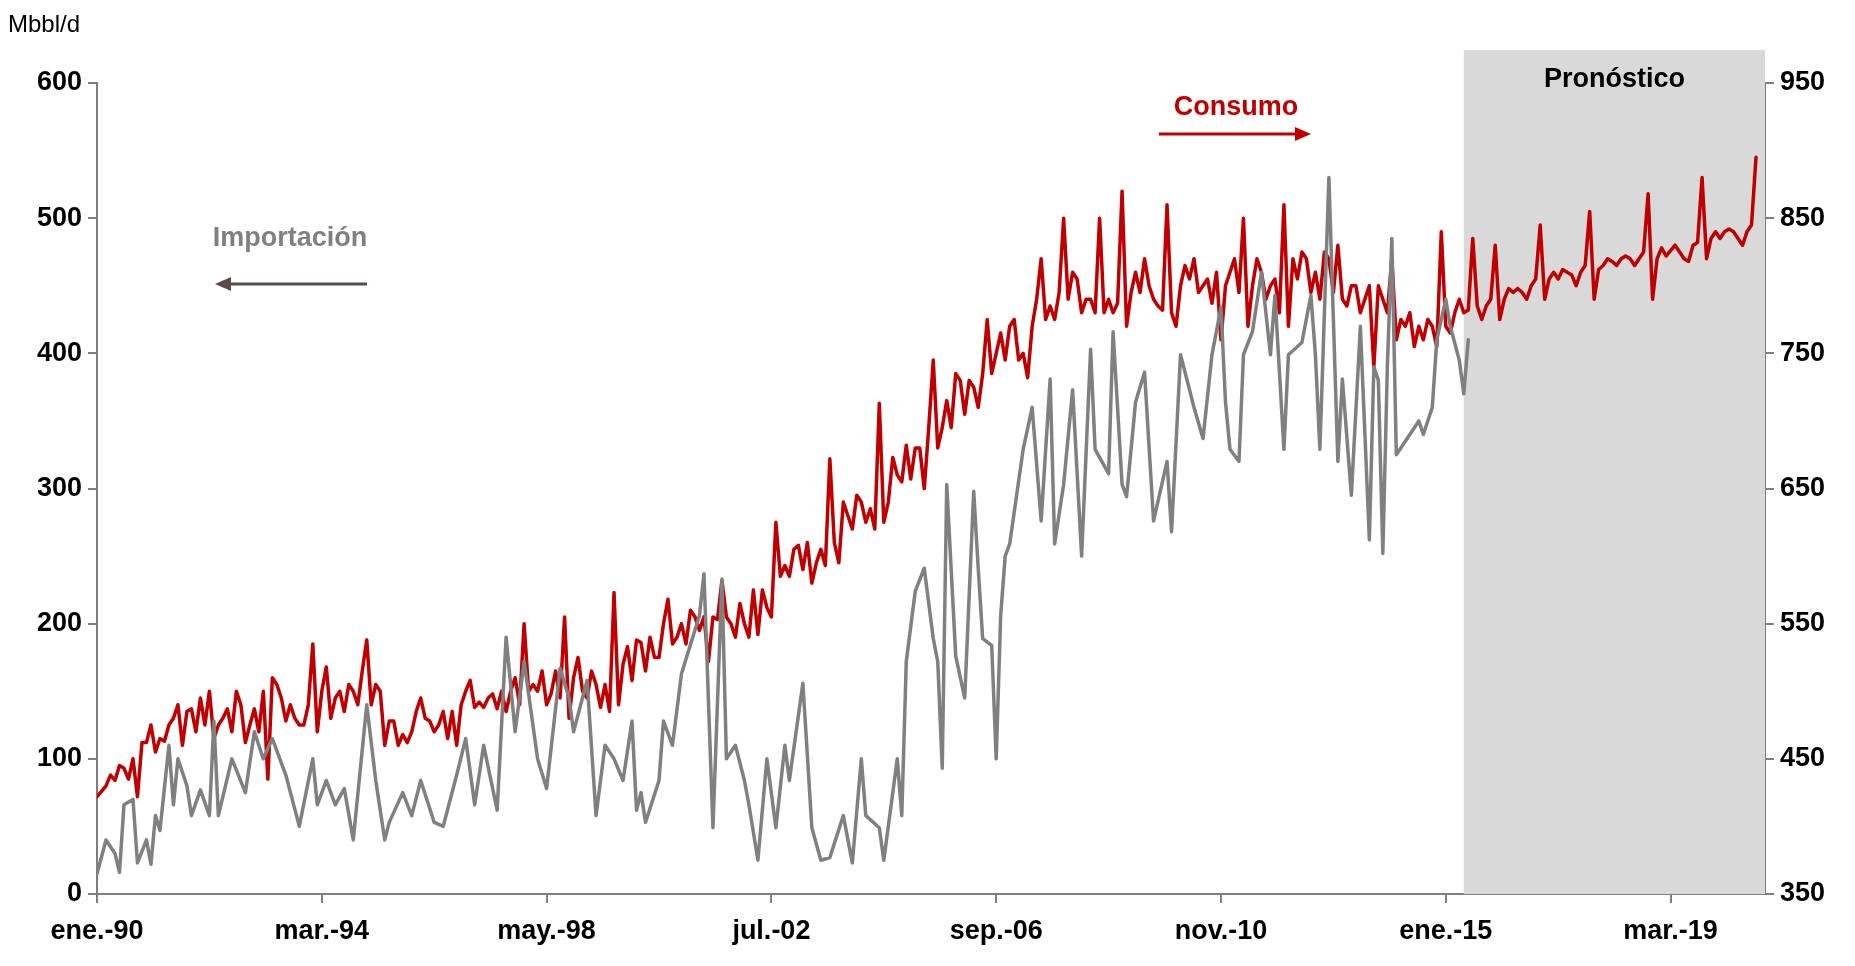  Describe the element at coordinates (44, 24) in the screenshot. I see `y-axis-title: Mbbl/d` at that location.